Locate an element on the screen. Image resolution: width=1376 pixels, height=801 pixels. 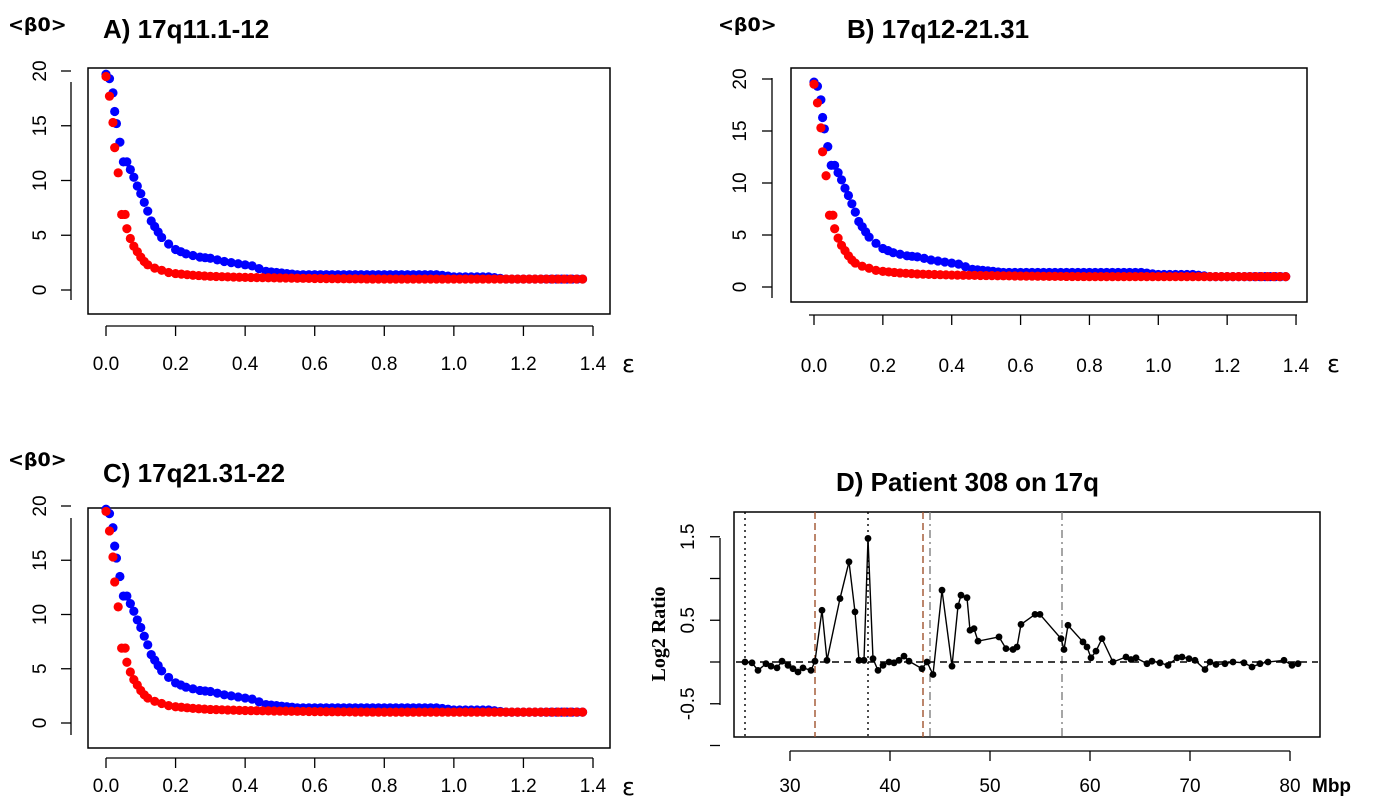
panel-b-y-ticks: 0 5 10 15 20 is located at coordinates (751, 180).